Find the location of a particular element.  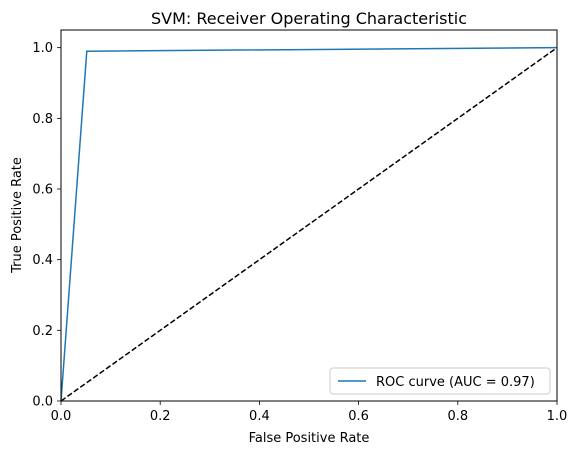

x-axis-label: False Positive Rate is located at coordinates (309, 438).